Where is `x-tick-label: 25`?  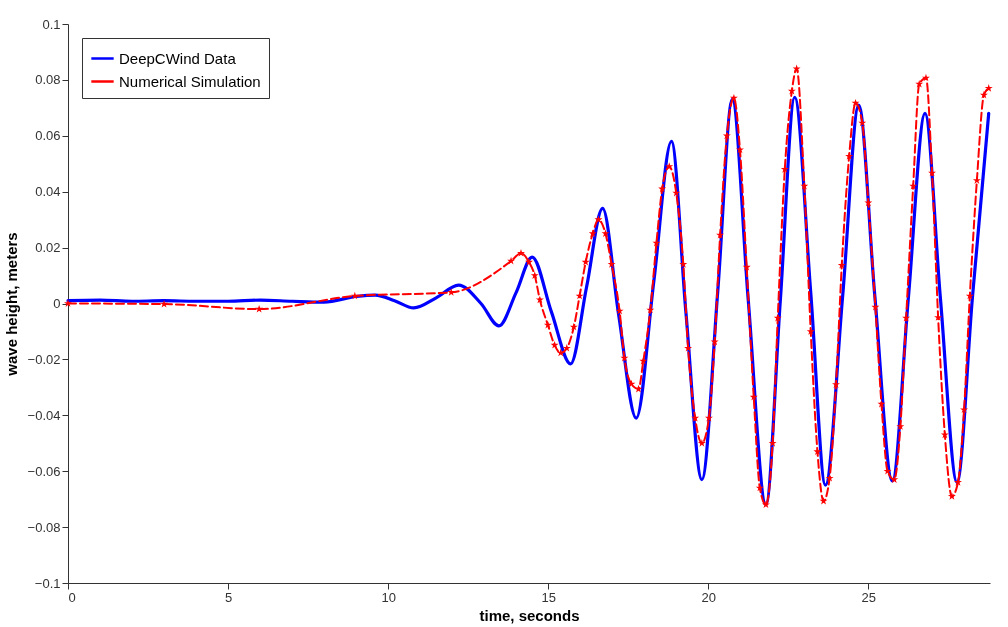
x-tick-label: 25 is located at coordinates (869, 597).